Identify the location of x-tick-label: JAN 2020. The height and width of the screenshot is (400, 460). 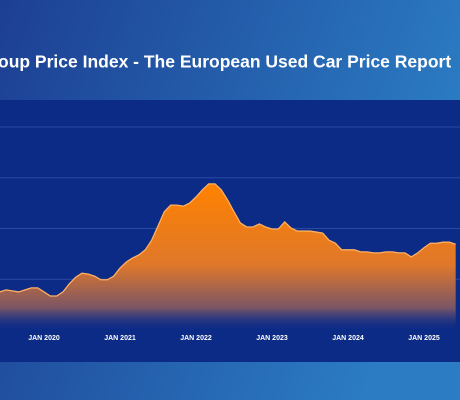
(44, 338).